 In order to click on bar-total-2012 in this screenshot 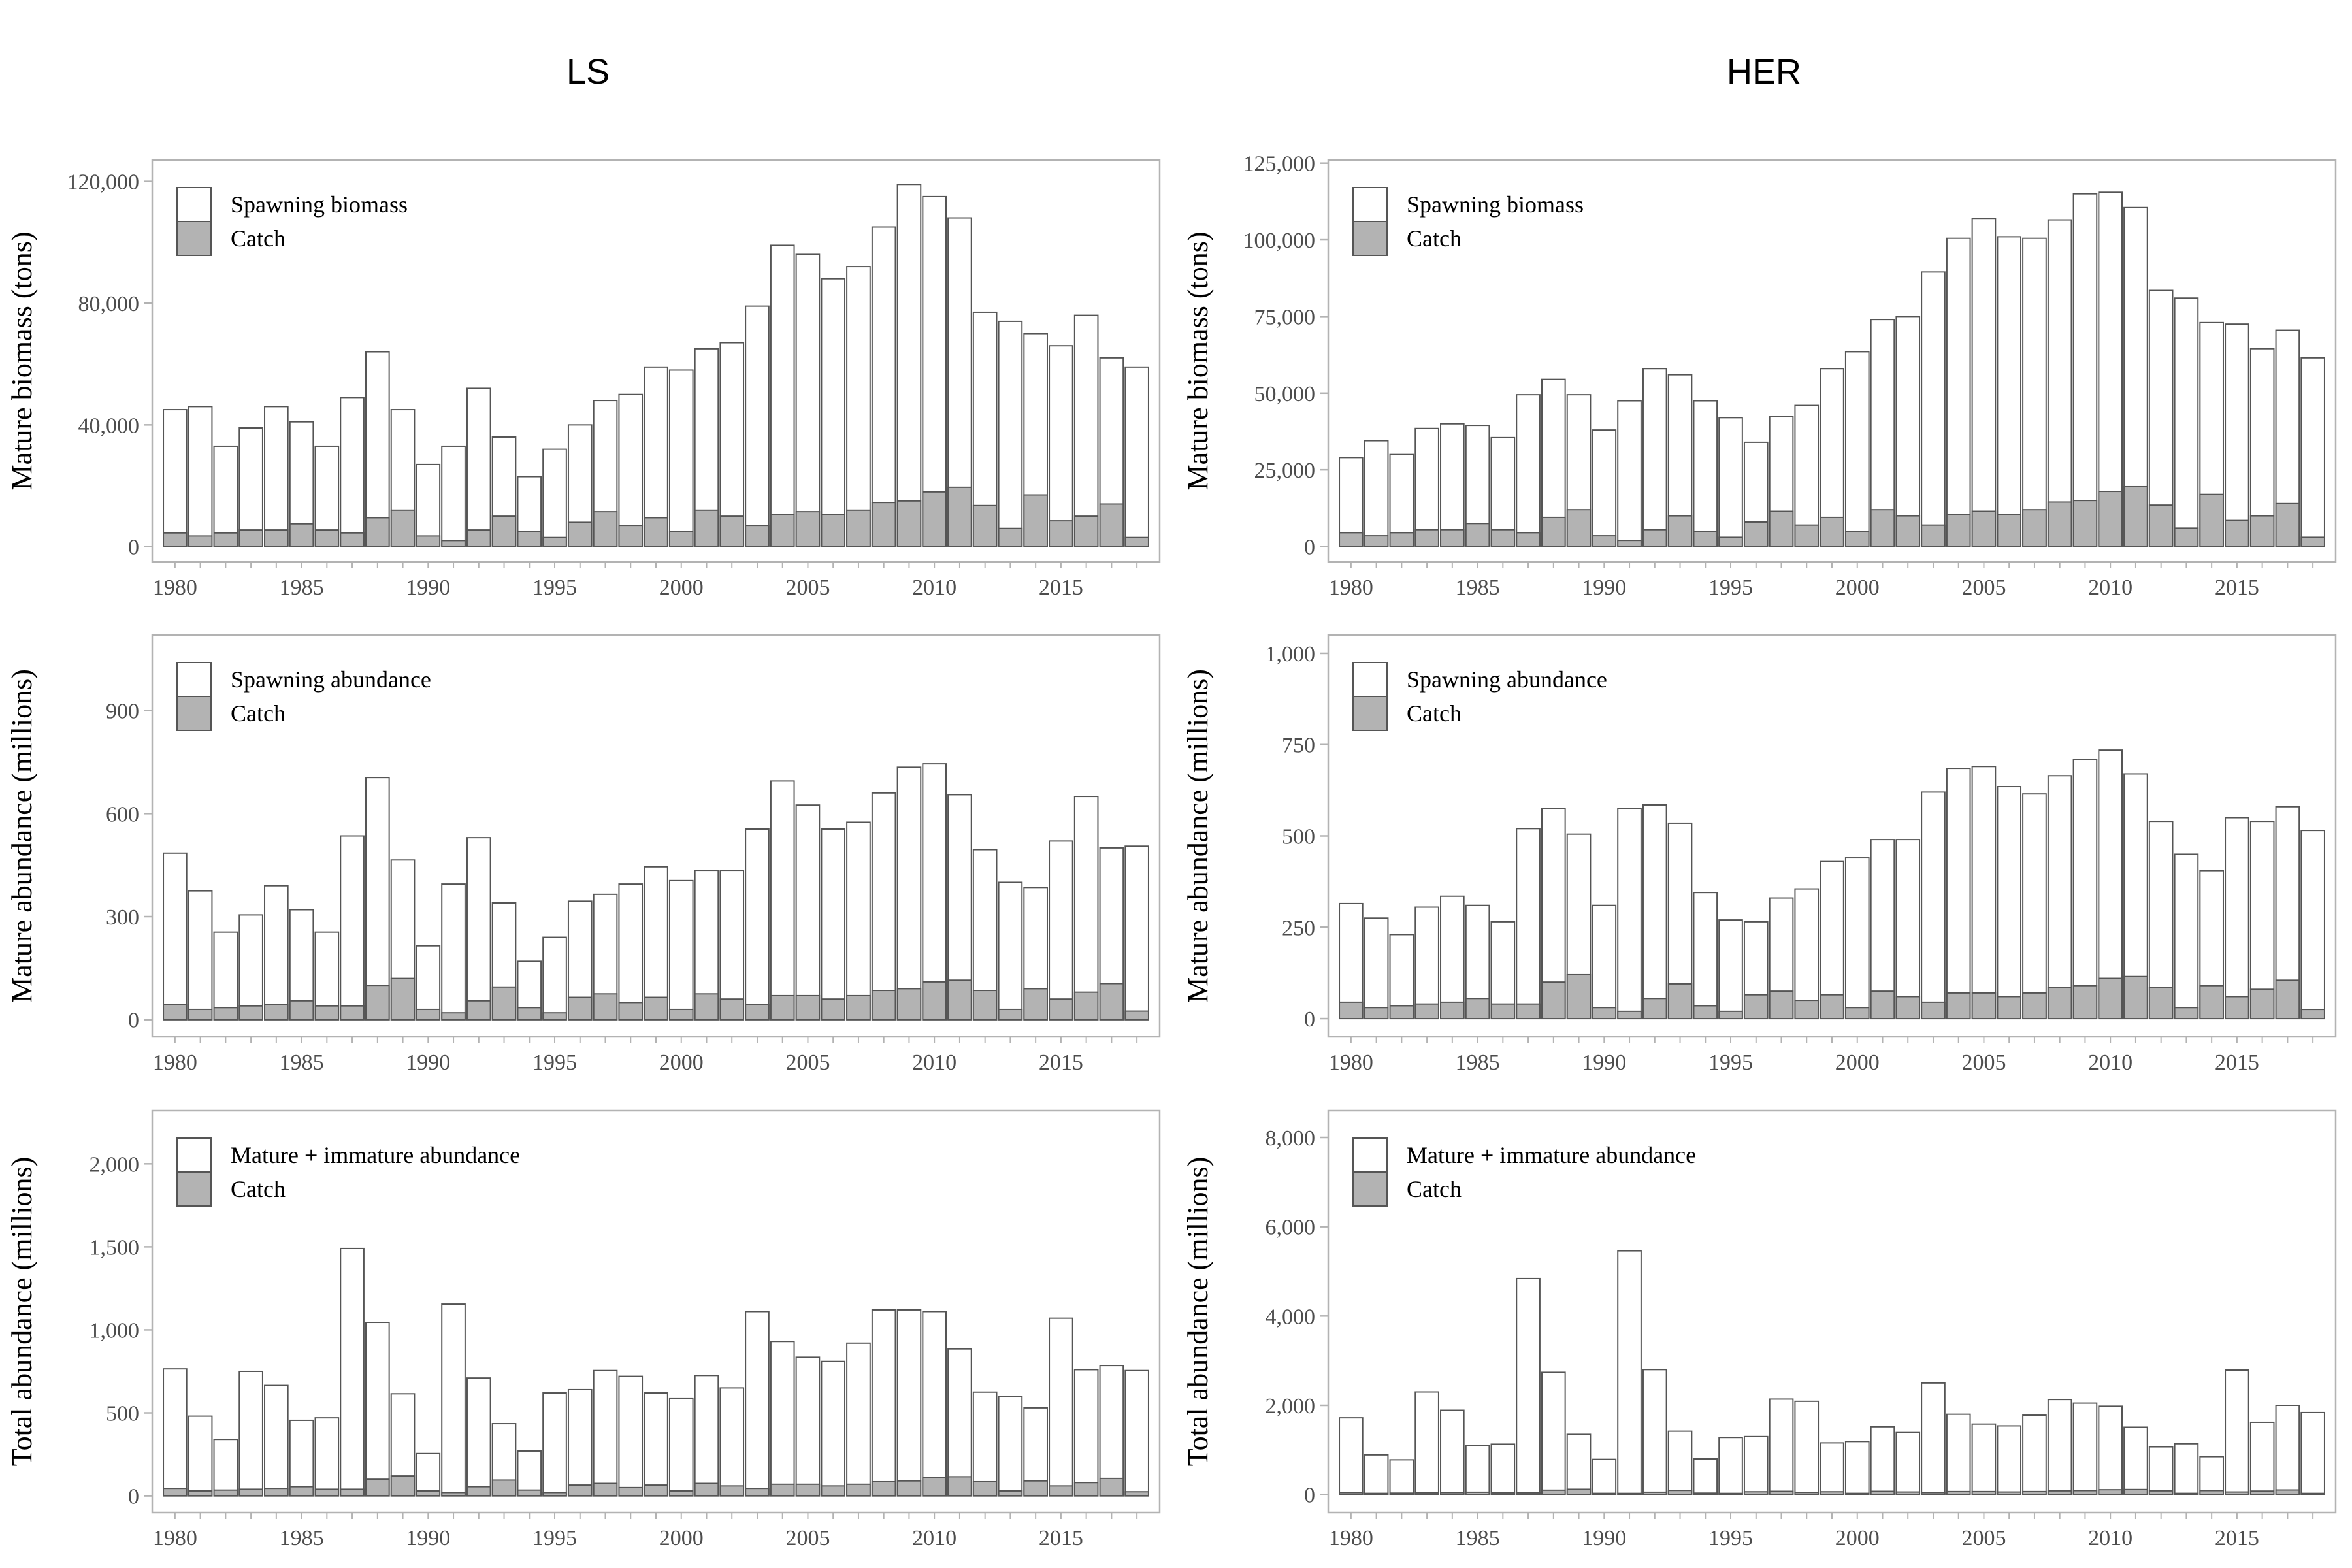, I will do `click(2161, 418)`.